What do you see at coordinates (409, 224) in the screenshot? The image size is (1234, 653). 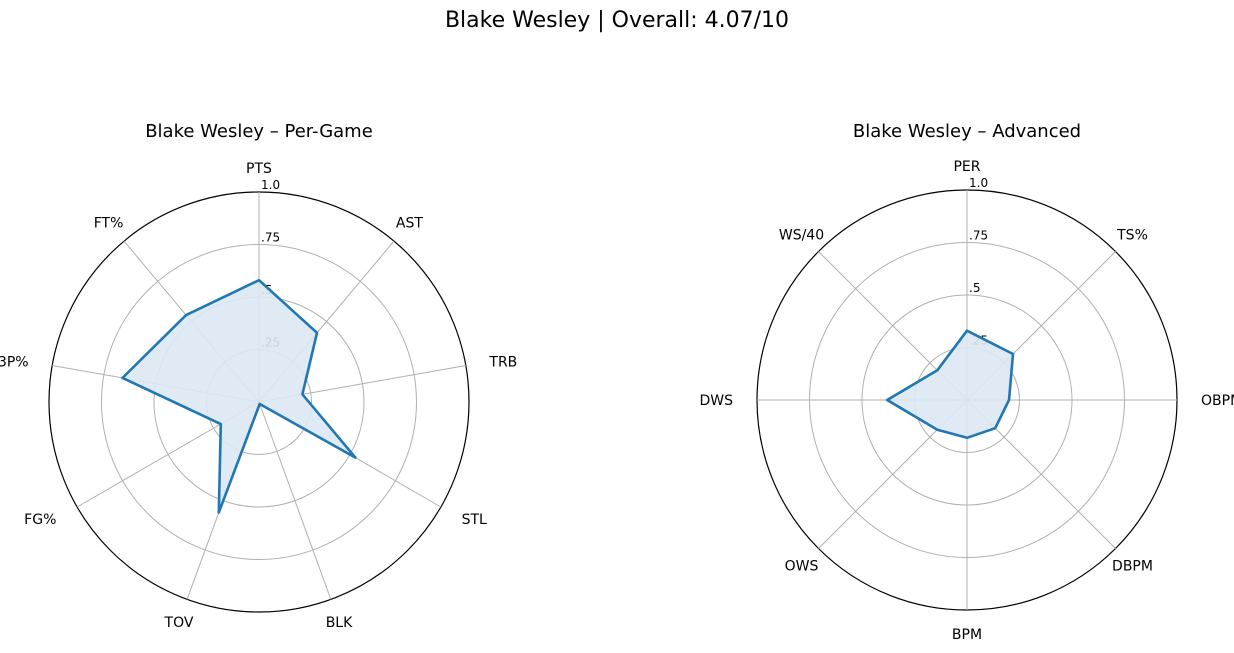 I see `per-game-axis-label-ast: AST` at bounding box center [409, 224].